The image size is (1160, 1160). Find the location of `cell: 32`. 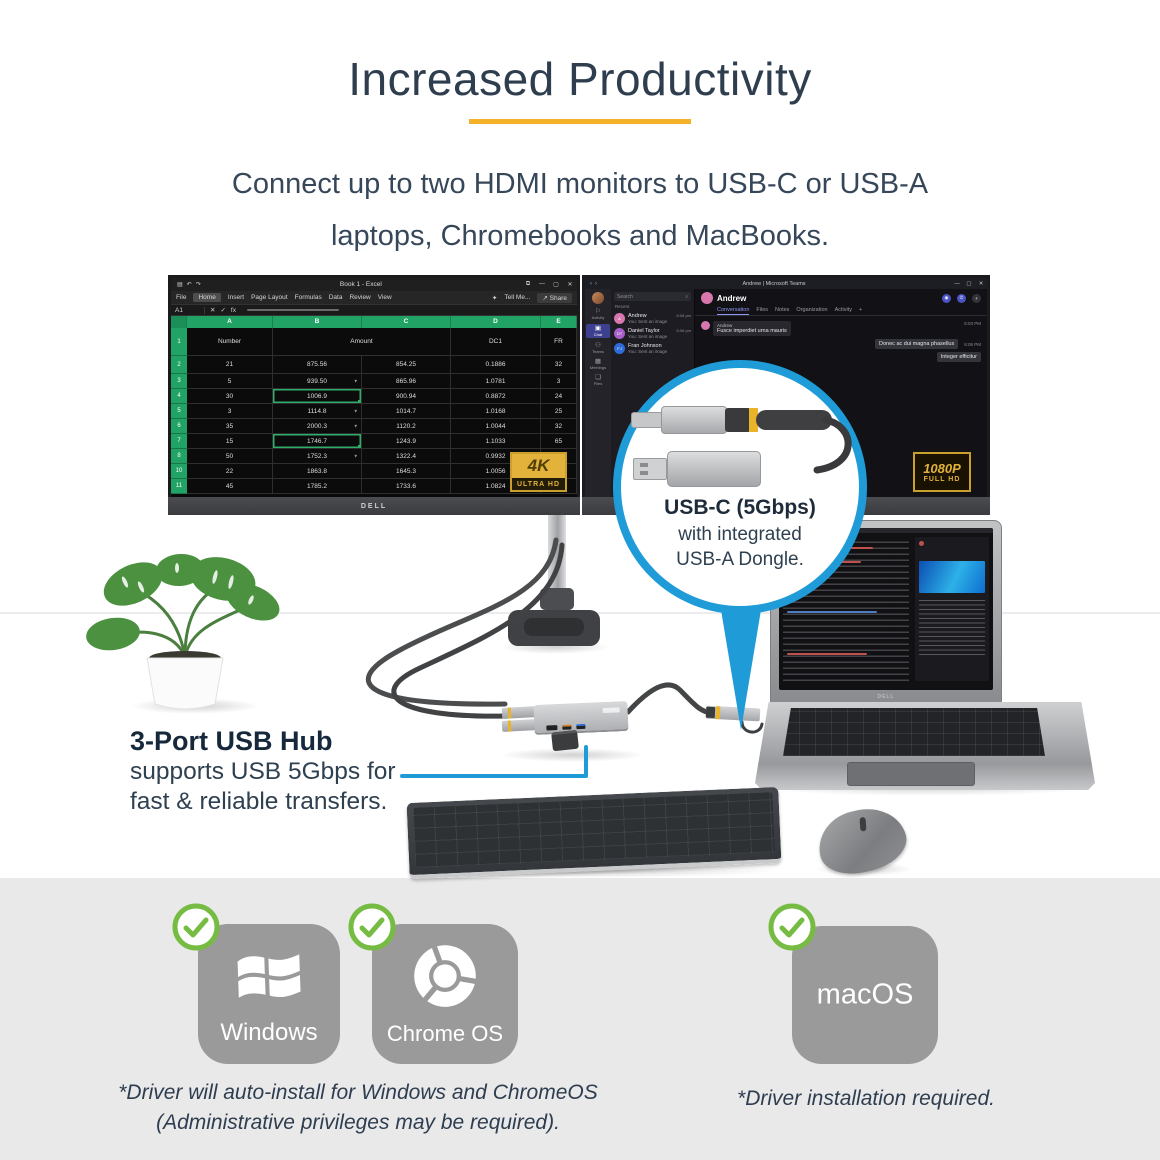

cell: 32 is located at coordinates (559, 426).